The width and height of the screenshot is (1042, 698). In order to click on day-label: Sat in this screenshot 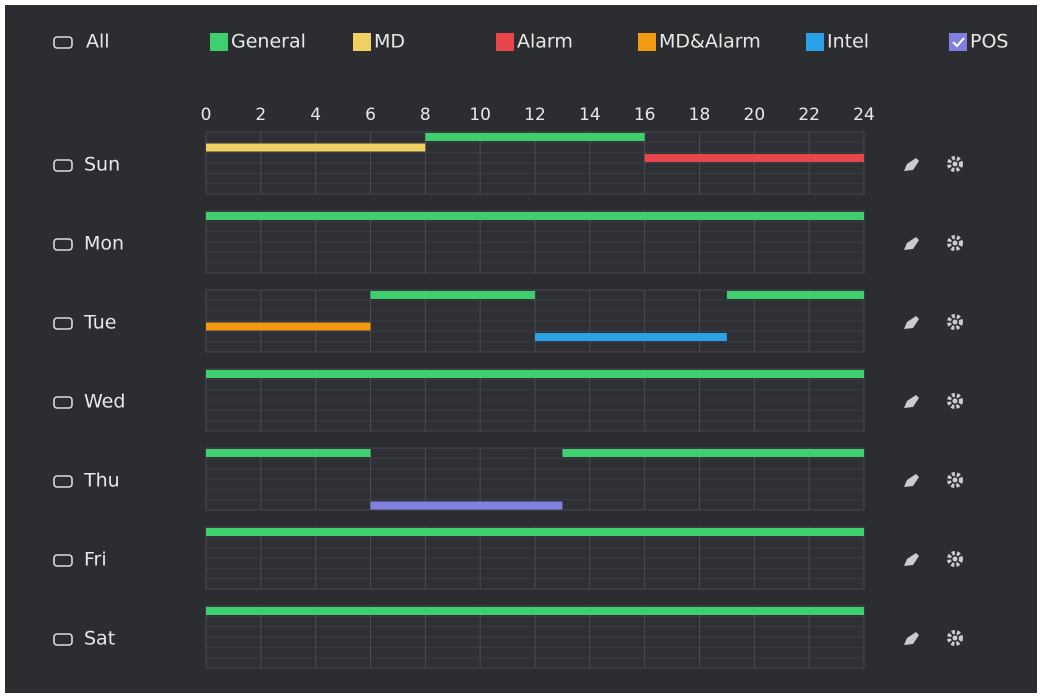, I will do `click(99, 639)`.